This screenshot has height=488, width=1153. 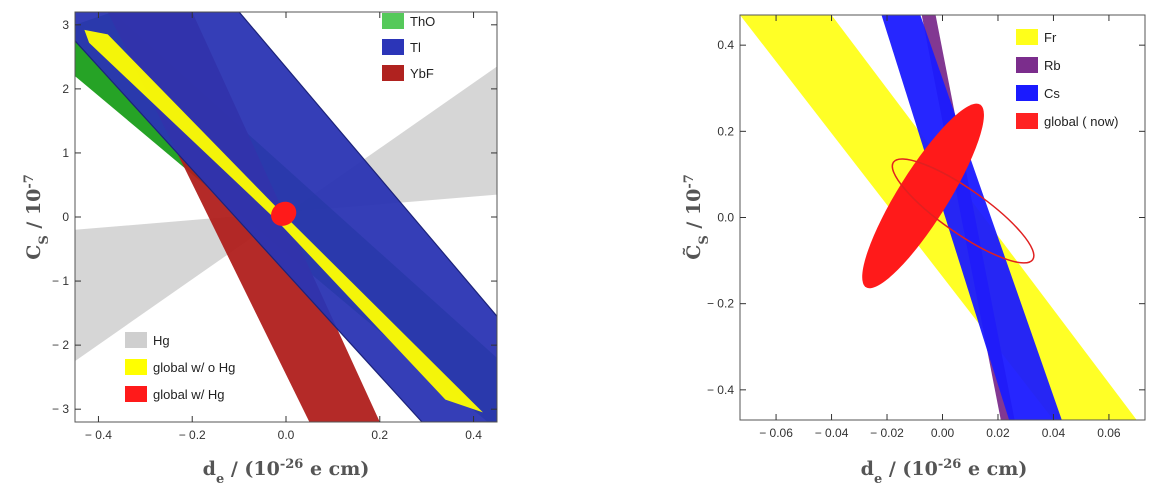 I want to click on legend-label-tl: Tl, so click(x=415, y=47).